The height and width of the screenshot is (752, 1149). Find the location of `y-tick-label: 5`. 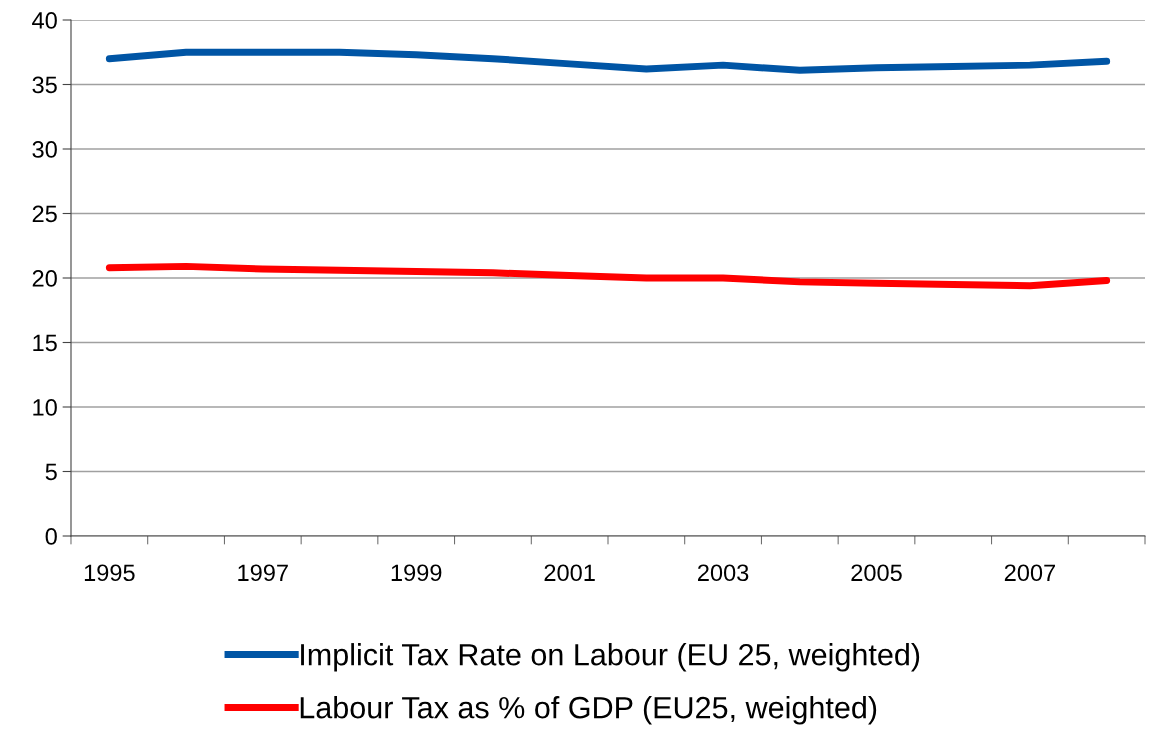

y-tick-label: 5 is located at coordinates (51, 472).